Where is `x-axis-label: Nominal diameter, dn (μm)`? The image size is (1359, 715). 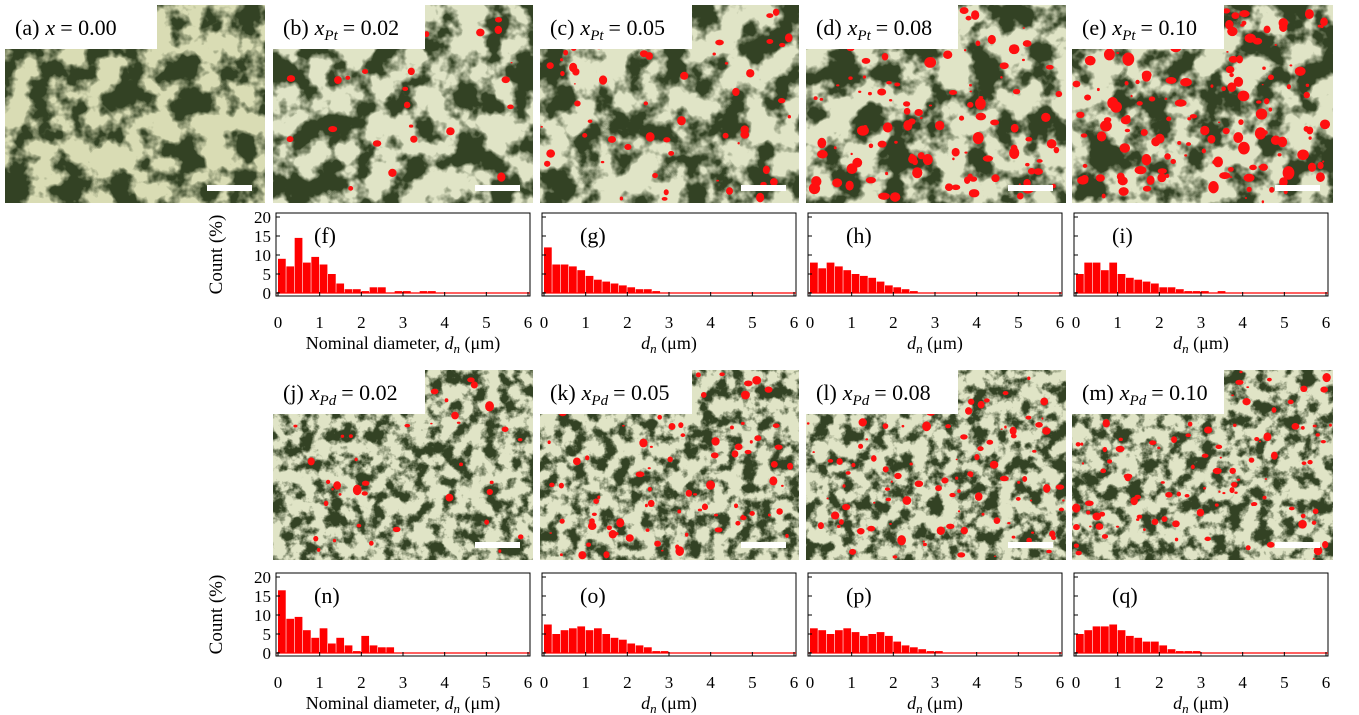
x-axis-label: Nominal diameter, dn (μm) is located at coordinates (403, 704).